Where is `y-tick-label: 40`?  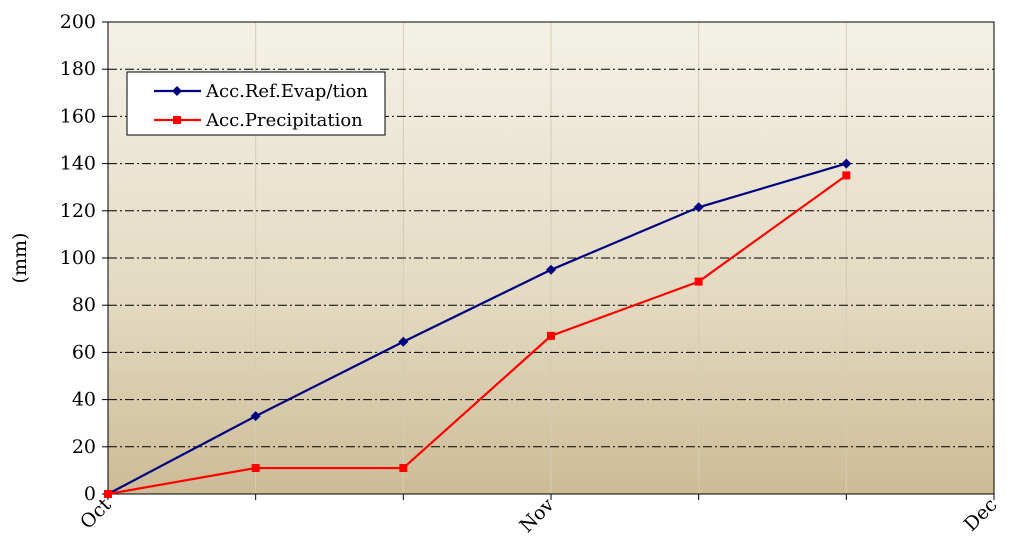 y-tick-label: 40 is located at coordinates (84, 400).